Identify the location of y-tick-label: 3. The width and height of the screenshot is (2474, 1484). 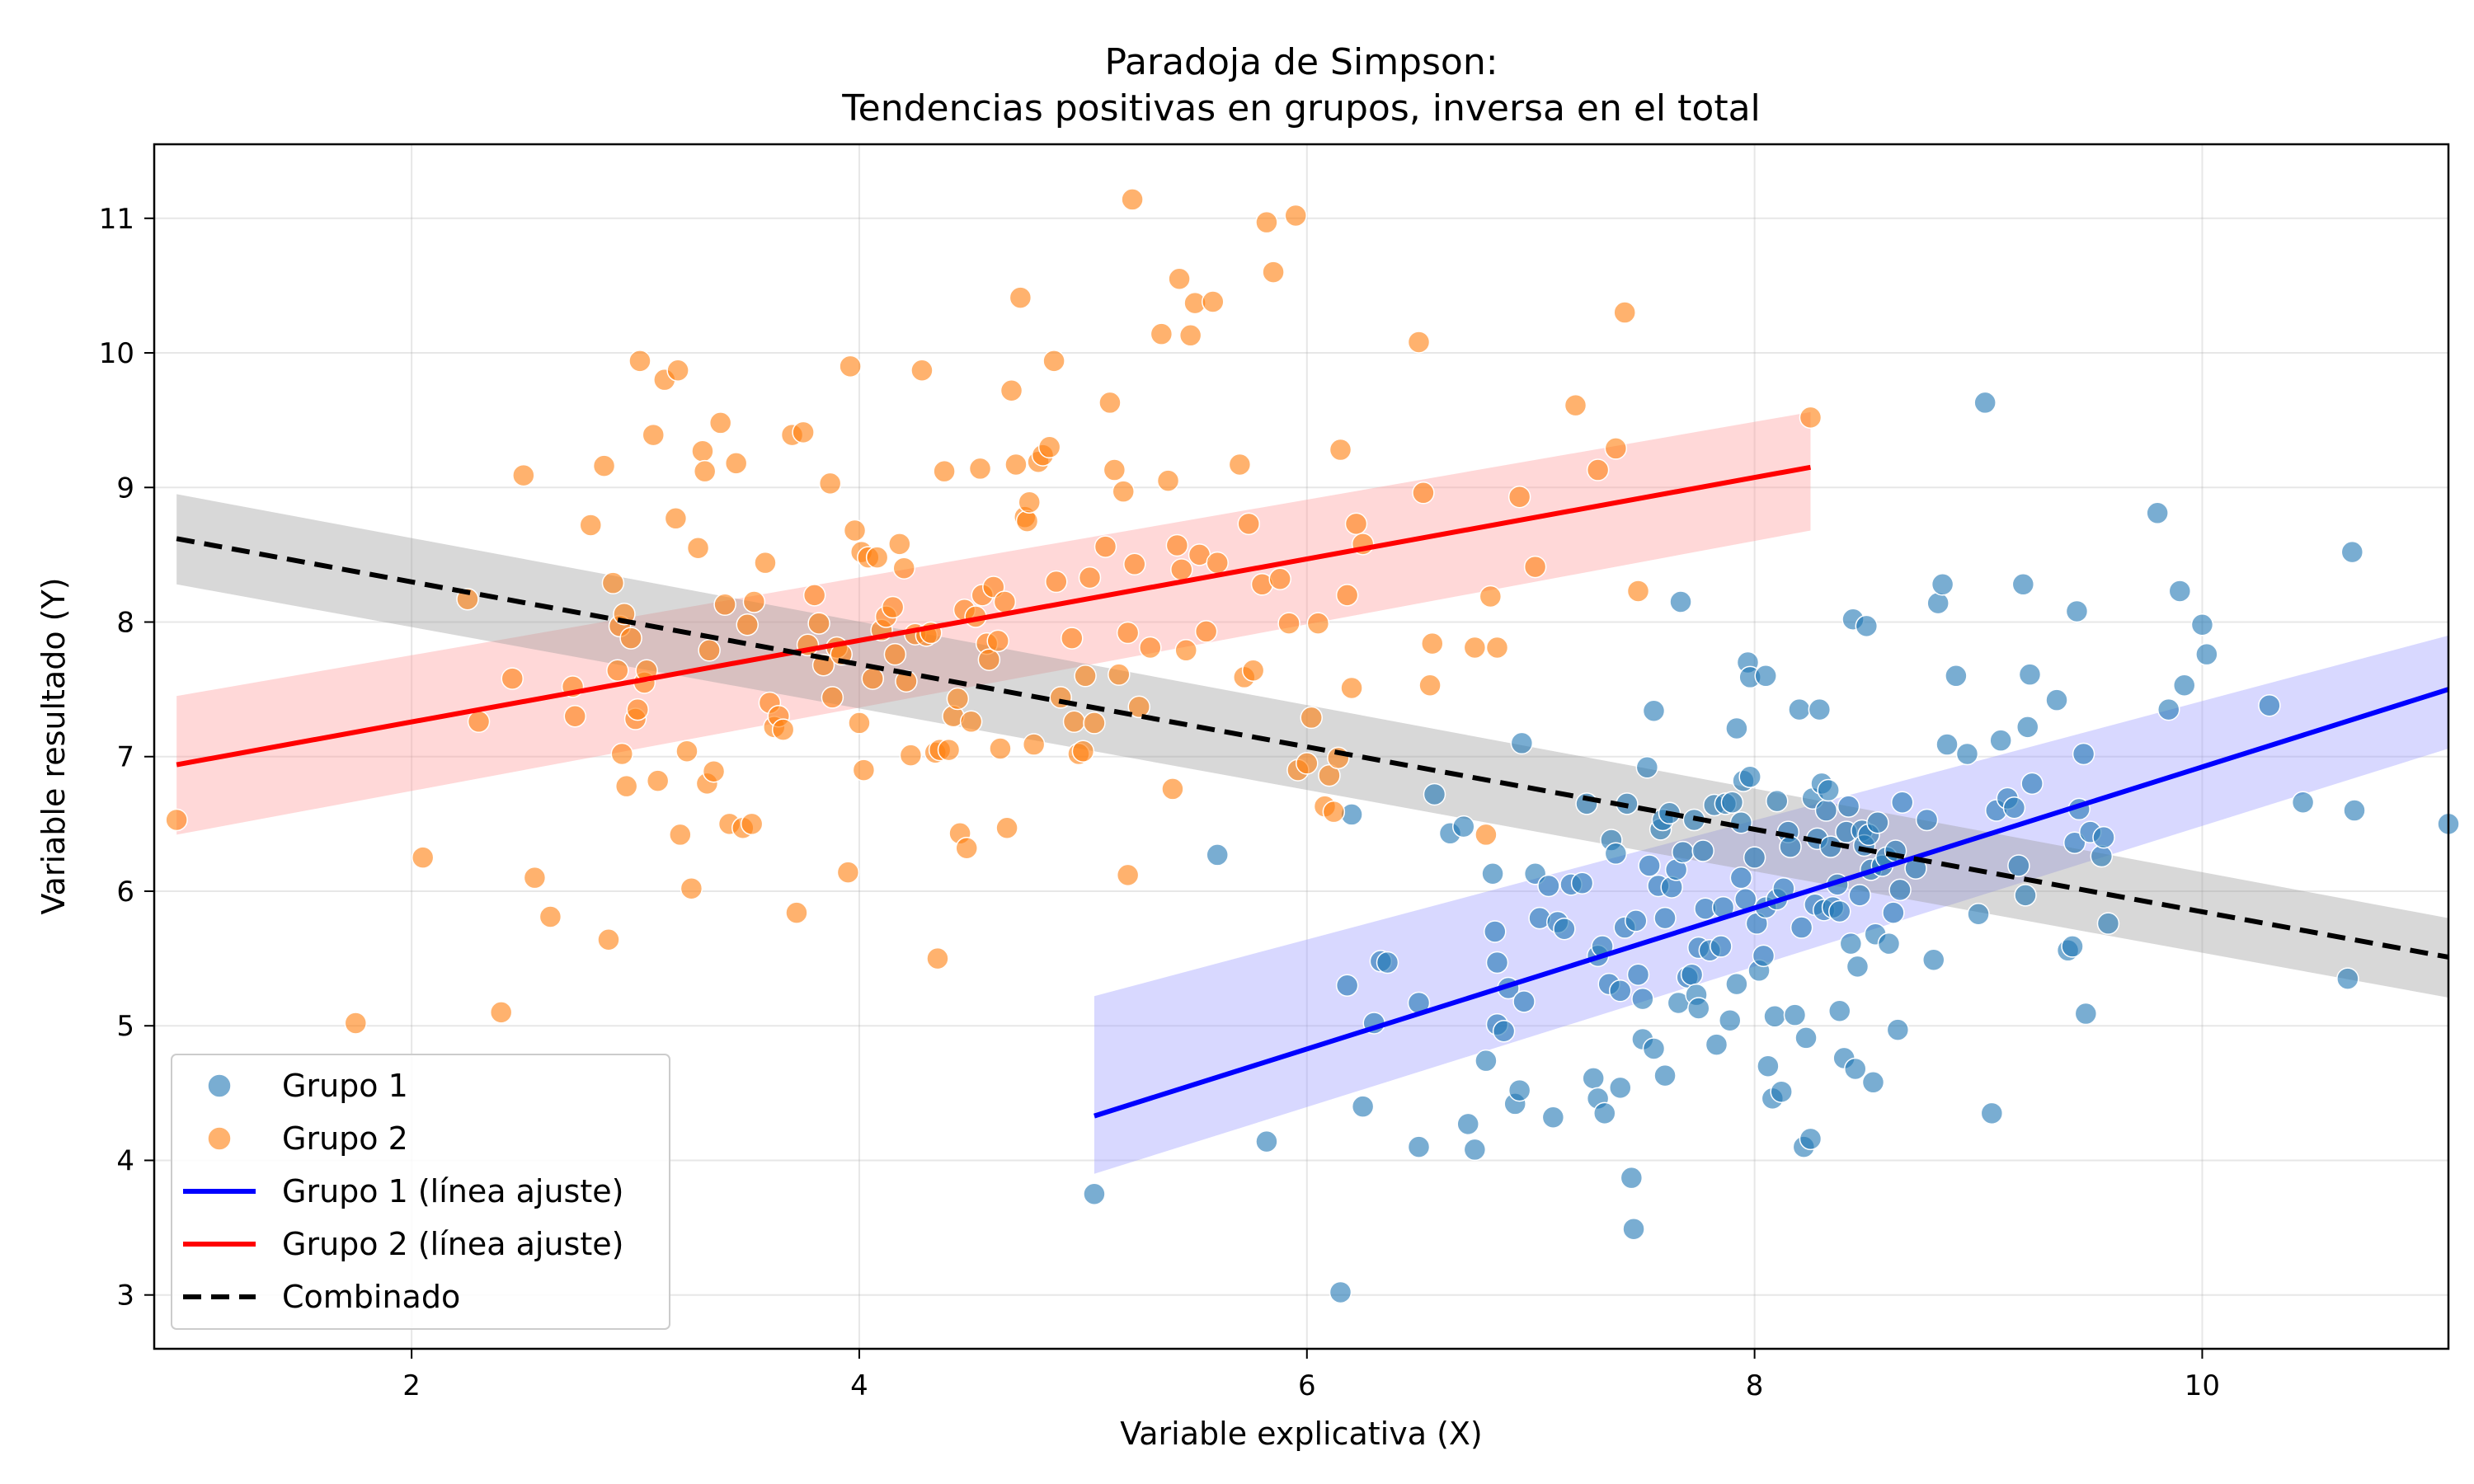
(125, 1296).